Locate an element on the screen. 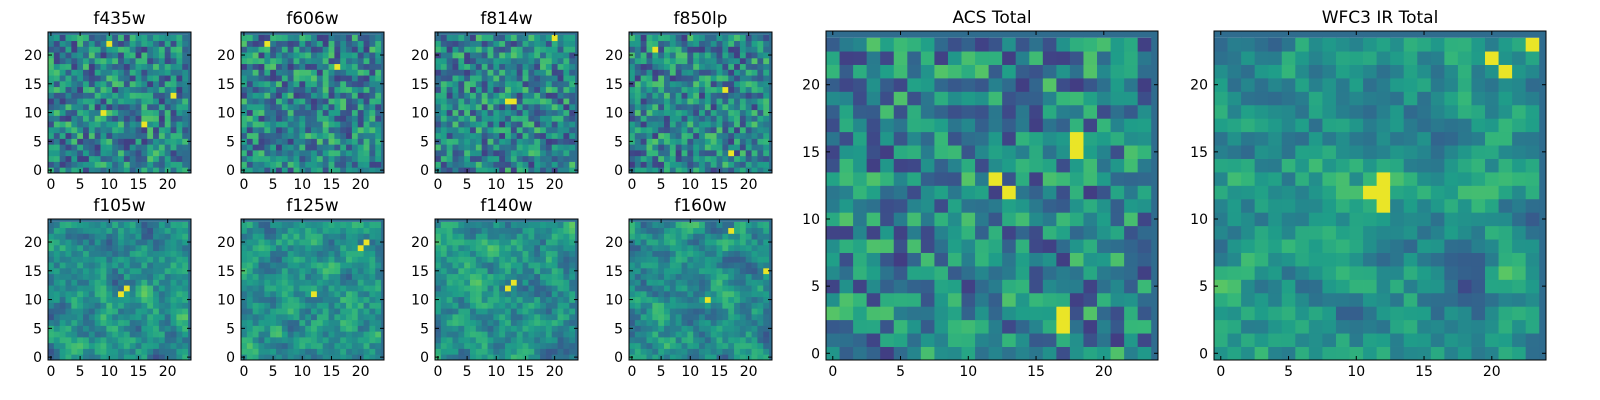 This screenshot has width=1600, height=400. heatmap-edge is located at coordinates (119, 33).